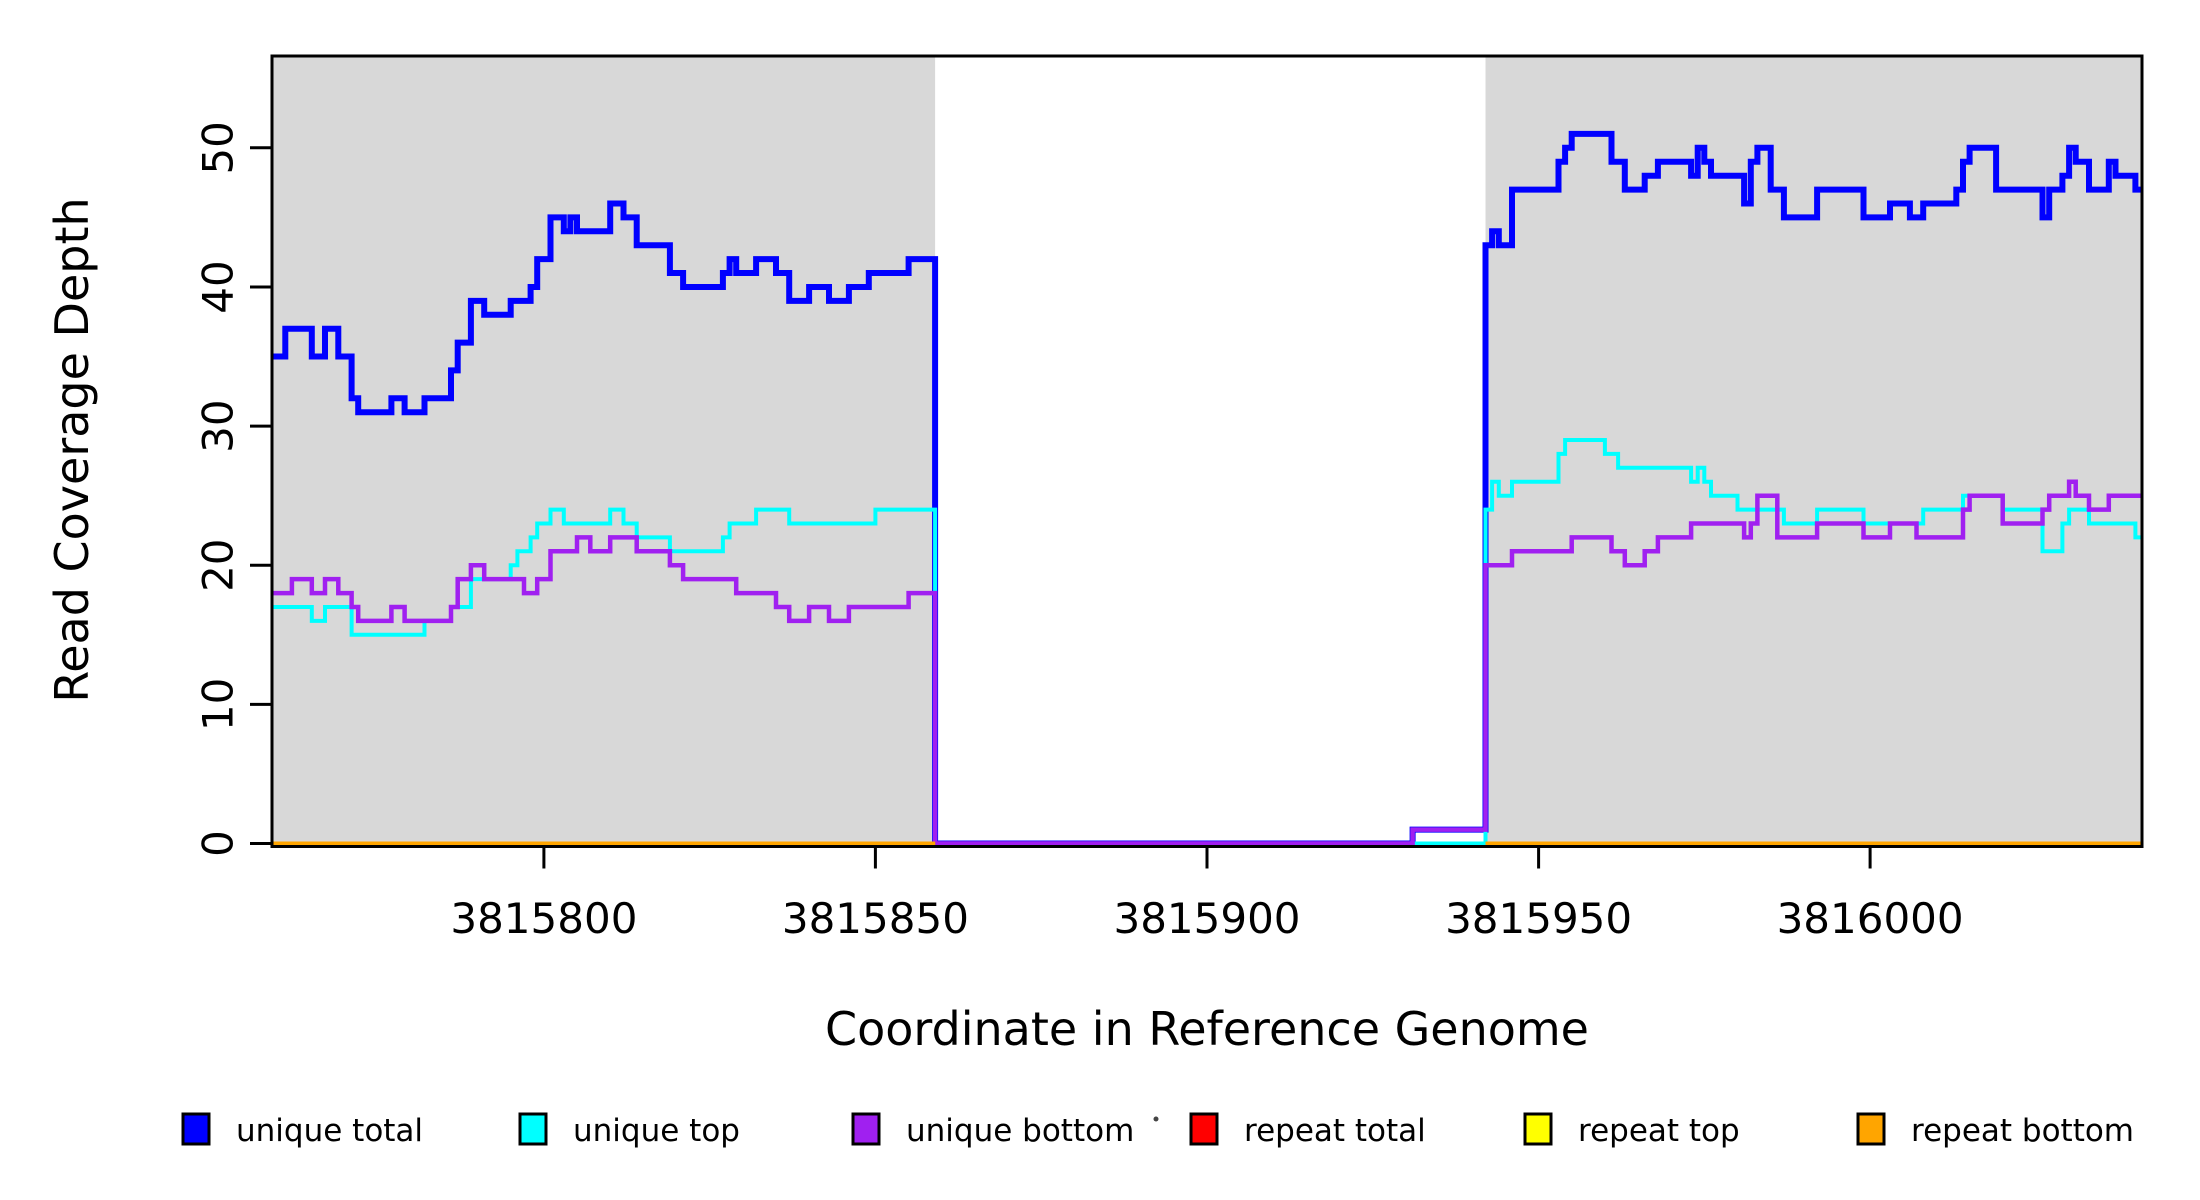  Describe the element at coordinates (218, 286) in the screenshot. I see `y-tick-label: 40` at that location.